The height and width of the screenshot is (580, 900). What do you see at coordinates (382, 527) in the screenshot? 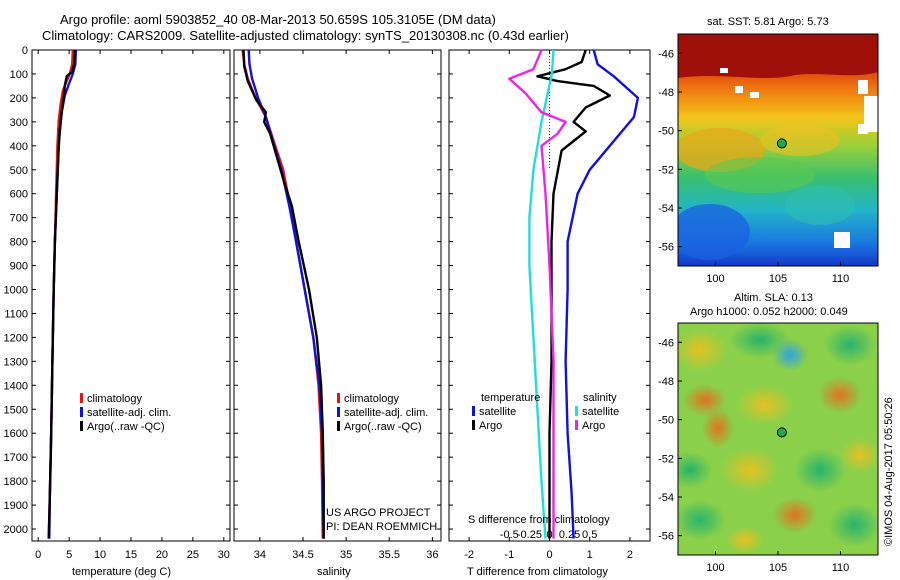
I see `pi-label: PI: DEAN ROEMMICH` at bounding box center [382, 527].